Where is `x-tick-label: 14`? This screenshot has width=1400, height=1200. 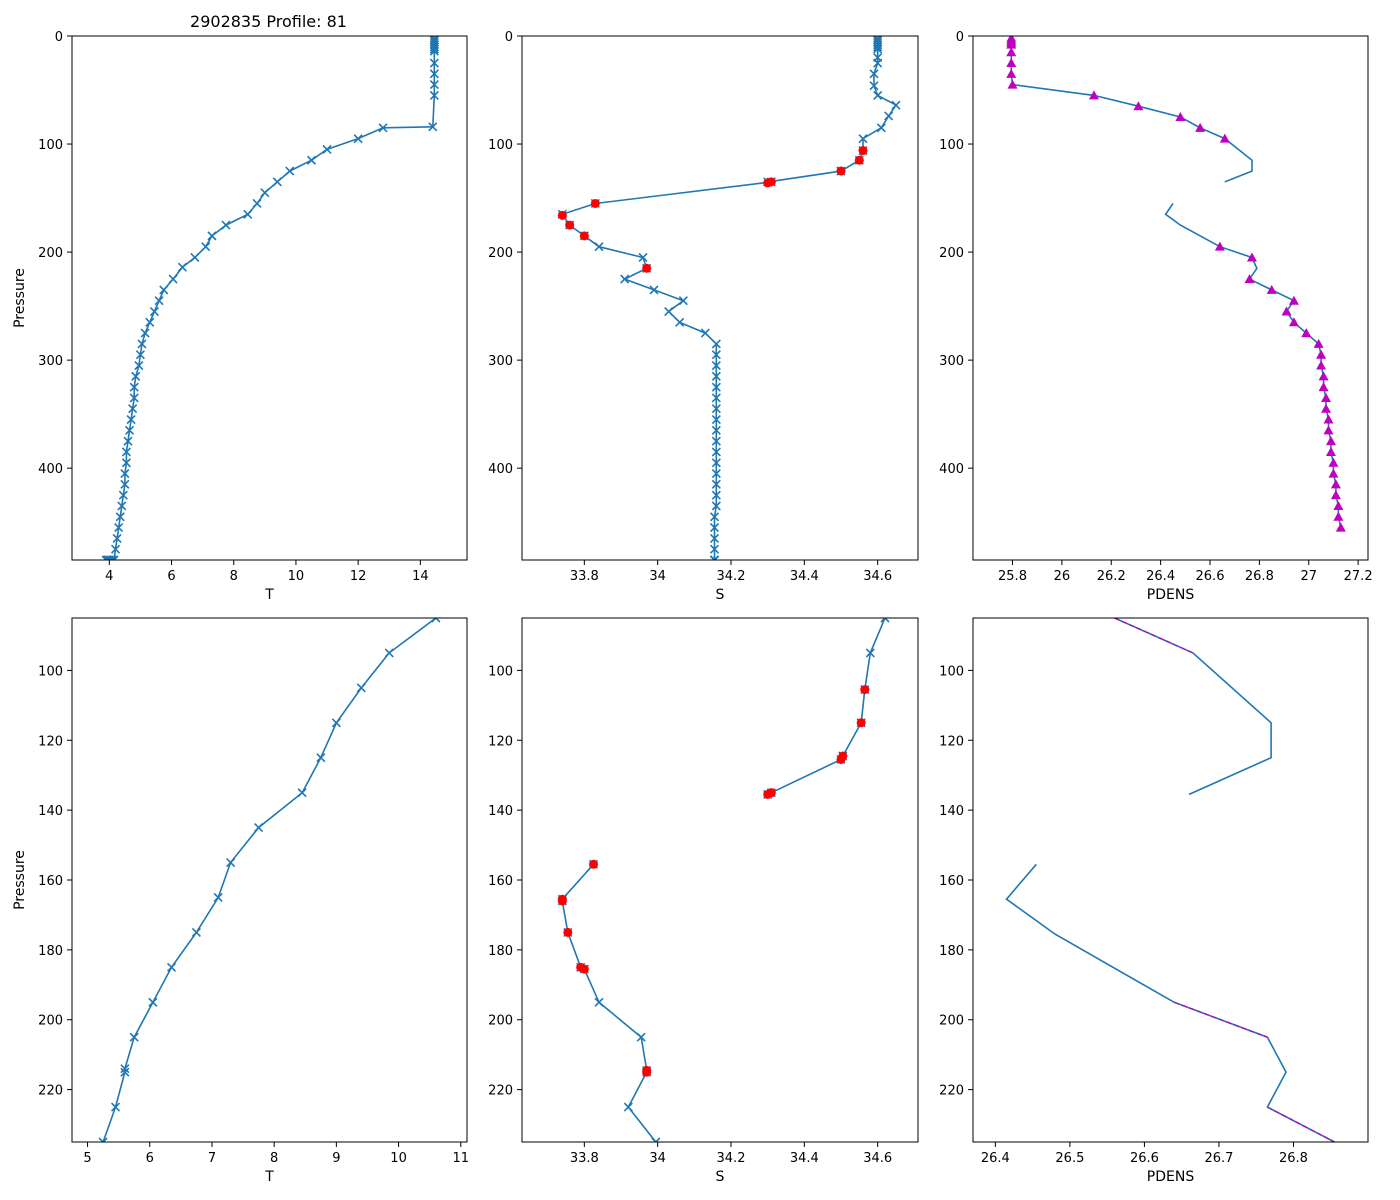
x-tick-label: 14 is located at coordinates (420, 576).